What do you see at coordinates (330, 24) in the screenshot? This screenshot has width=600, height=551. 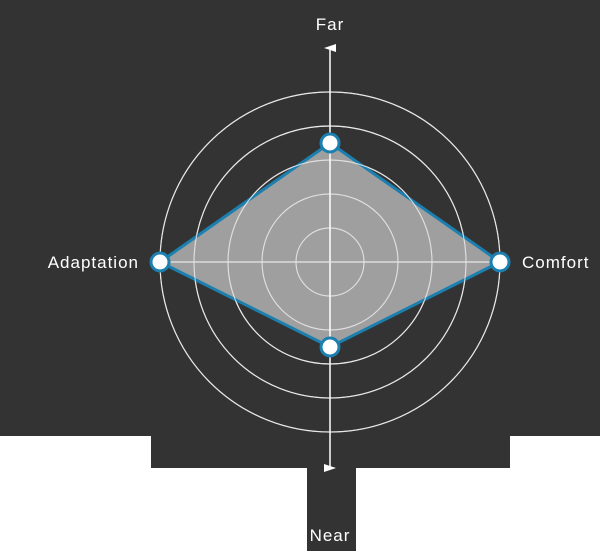 I see `axis-label-far: Far` at bounding box center [330, 24].